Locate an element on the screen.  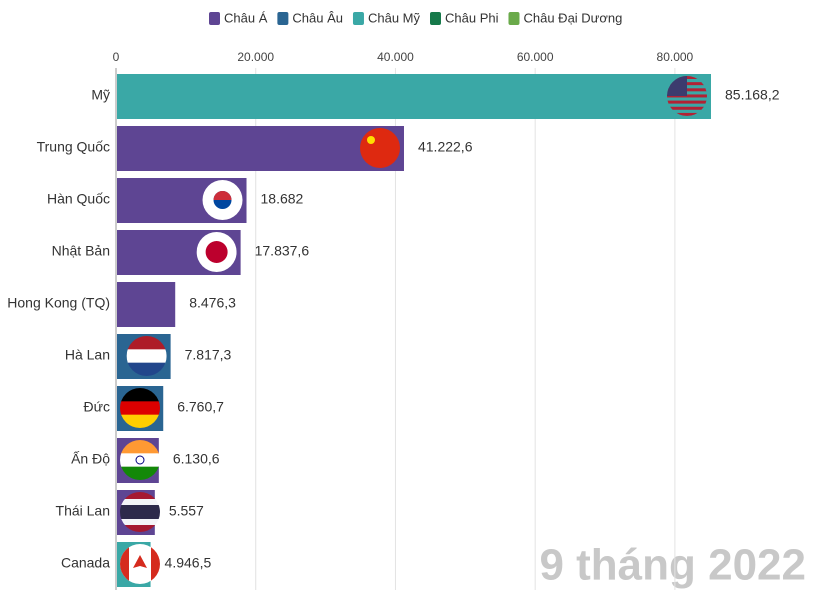
legend-label: Châu Phi is located at coordinates (472, 17).